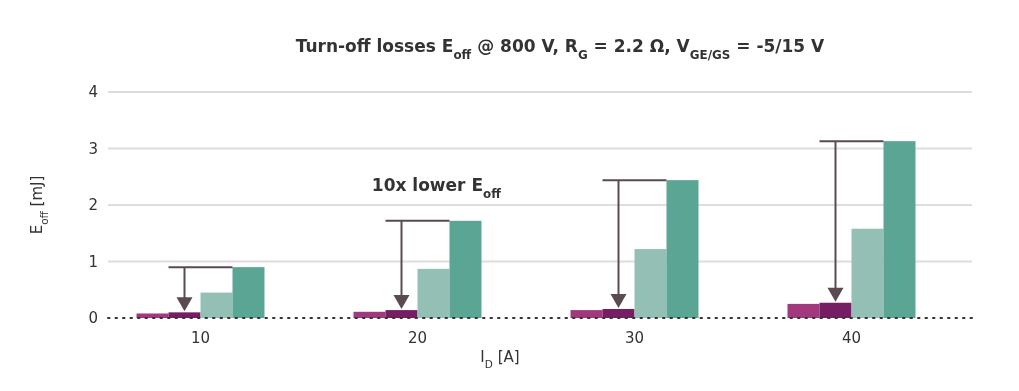  What do you see at coordinates (436, 188) in the screenshot?
I see `annotation: 10x lower E$_{off}$` at bounding box center [436, 188].